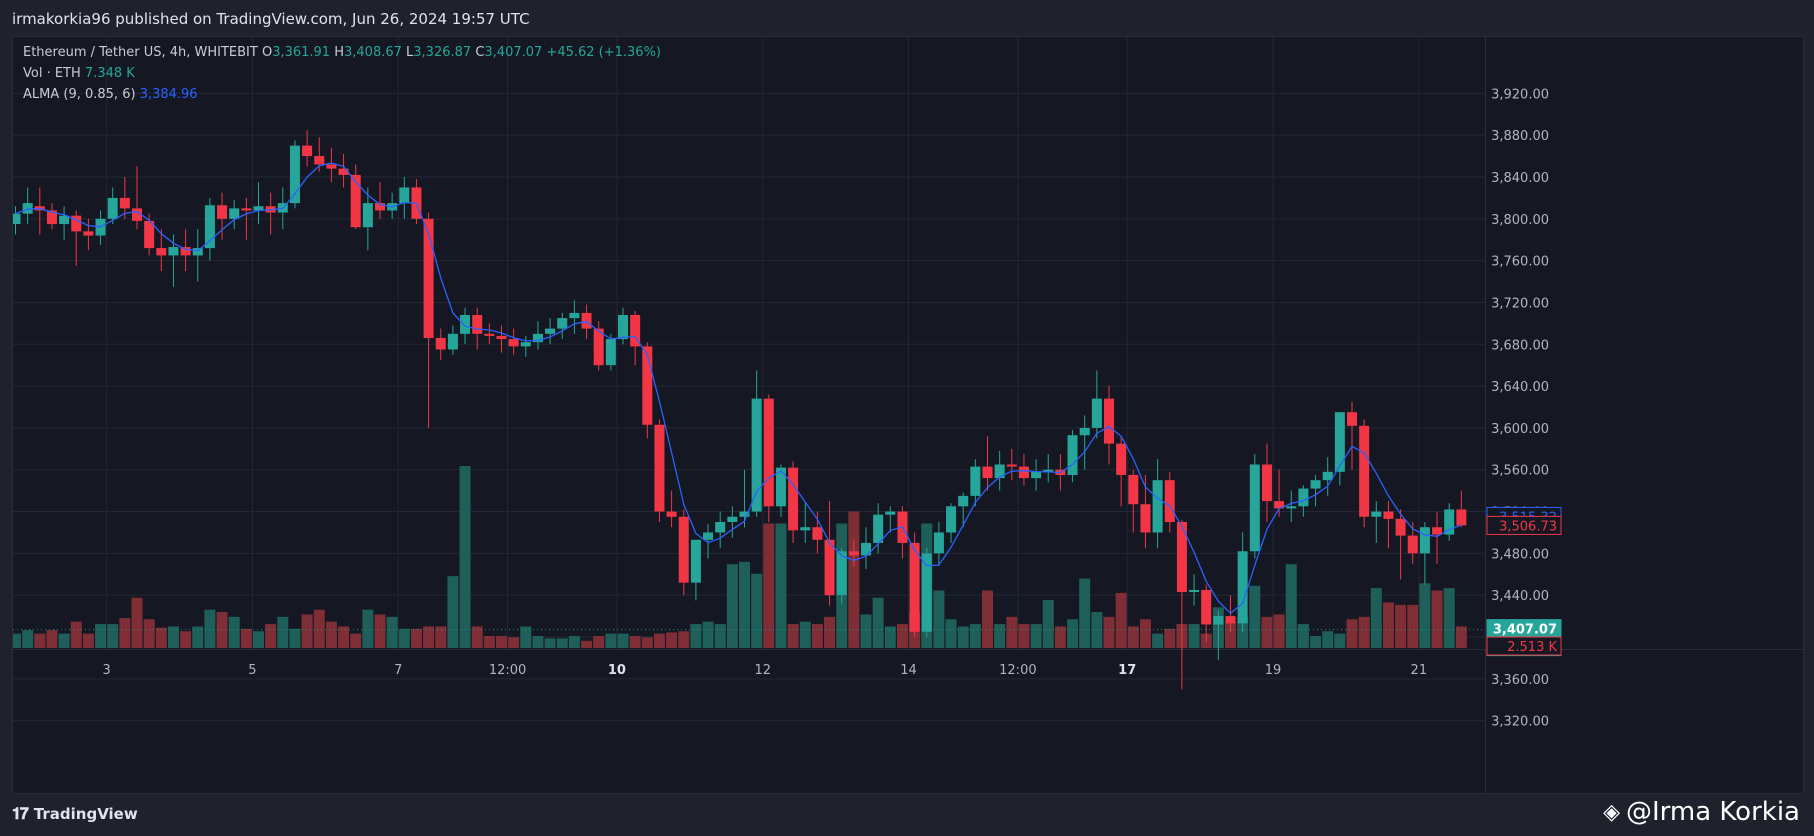  Describe the element at coordinates (1524, 525) in the screenshot. I see `price-label-box` at that location.